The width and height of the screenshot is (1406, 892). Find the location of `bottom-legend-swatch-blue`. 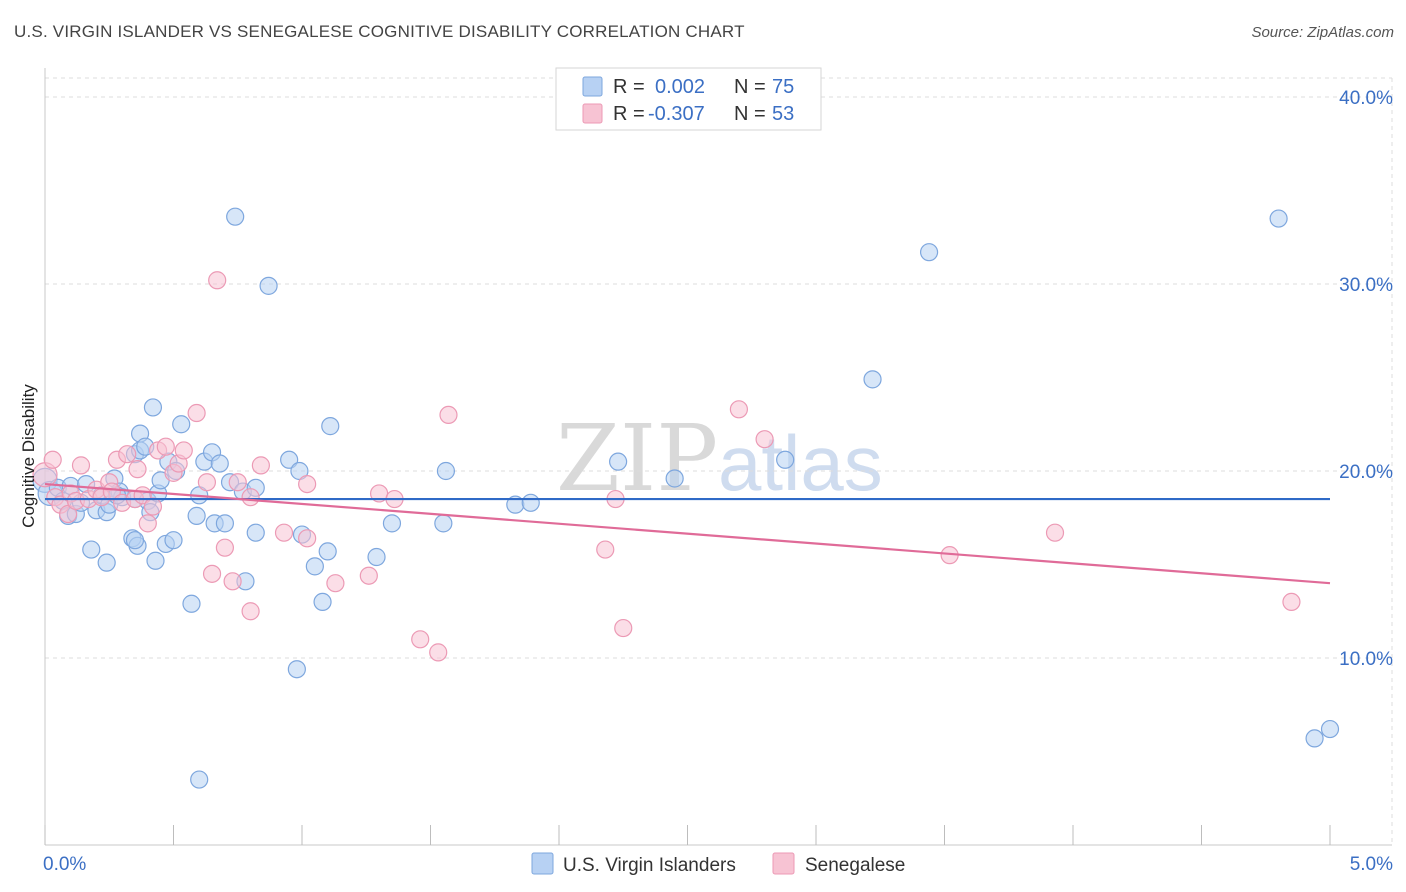

bottom-legend-swatch-blue is located at coordinates (542, 863).